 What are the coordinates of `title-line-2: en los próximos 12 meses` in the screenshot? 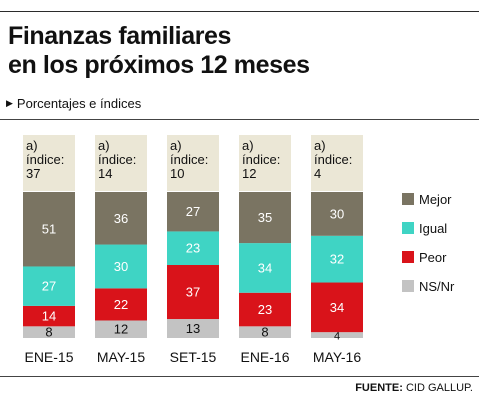 It's located at (159, 65).